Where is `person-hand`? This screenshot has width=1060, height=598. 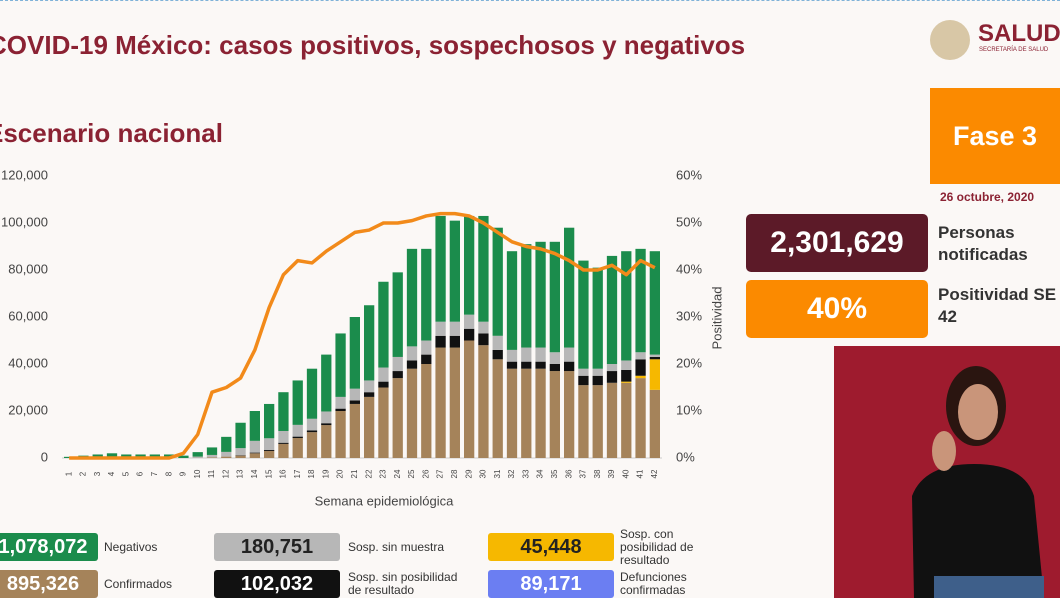 person-hand is located at coordinates (944, 451).